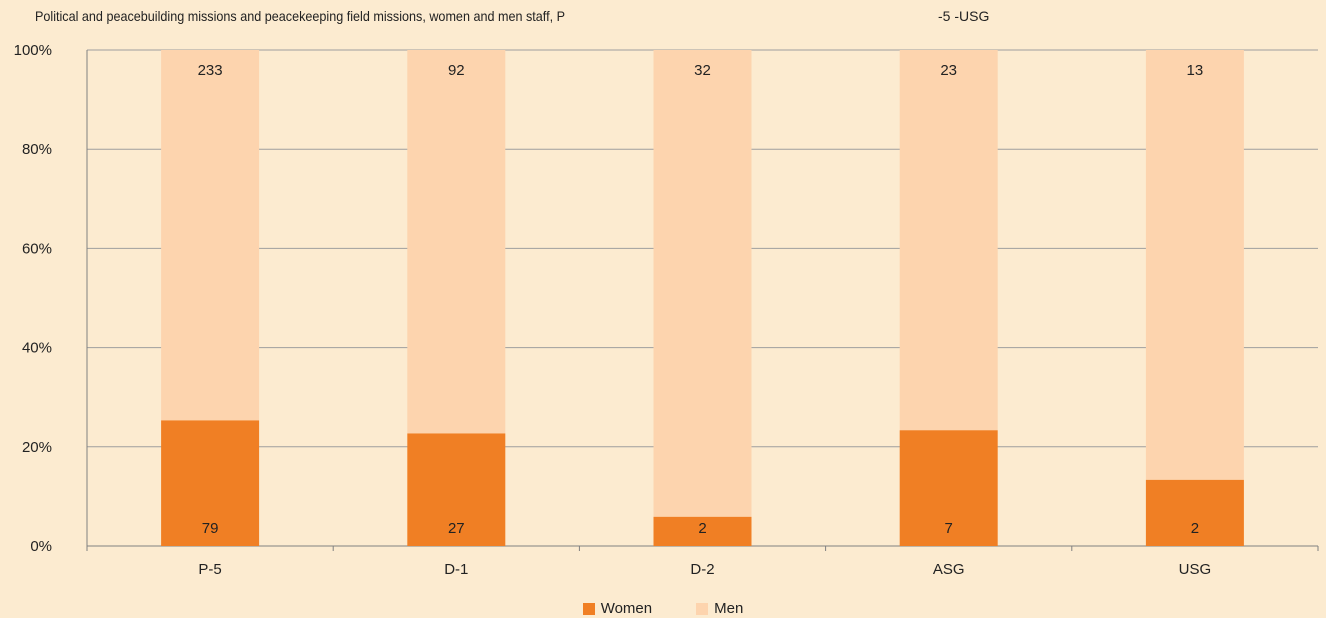 This screenshot has width=1326, height=618. I want to click on x-tick-label: D-2, so click(702, 569).